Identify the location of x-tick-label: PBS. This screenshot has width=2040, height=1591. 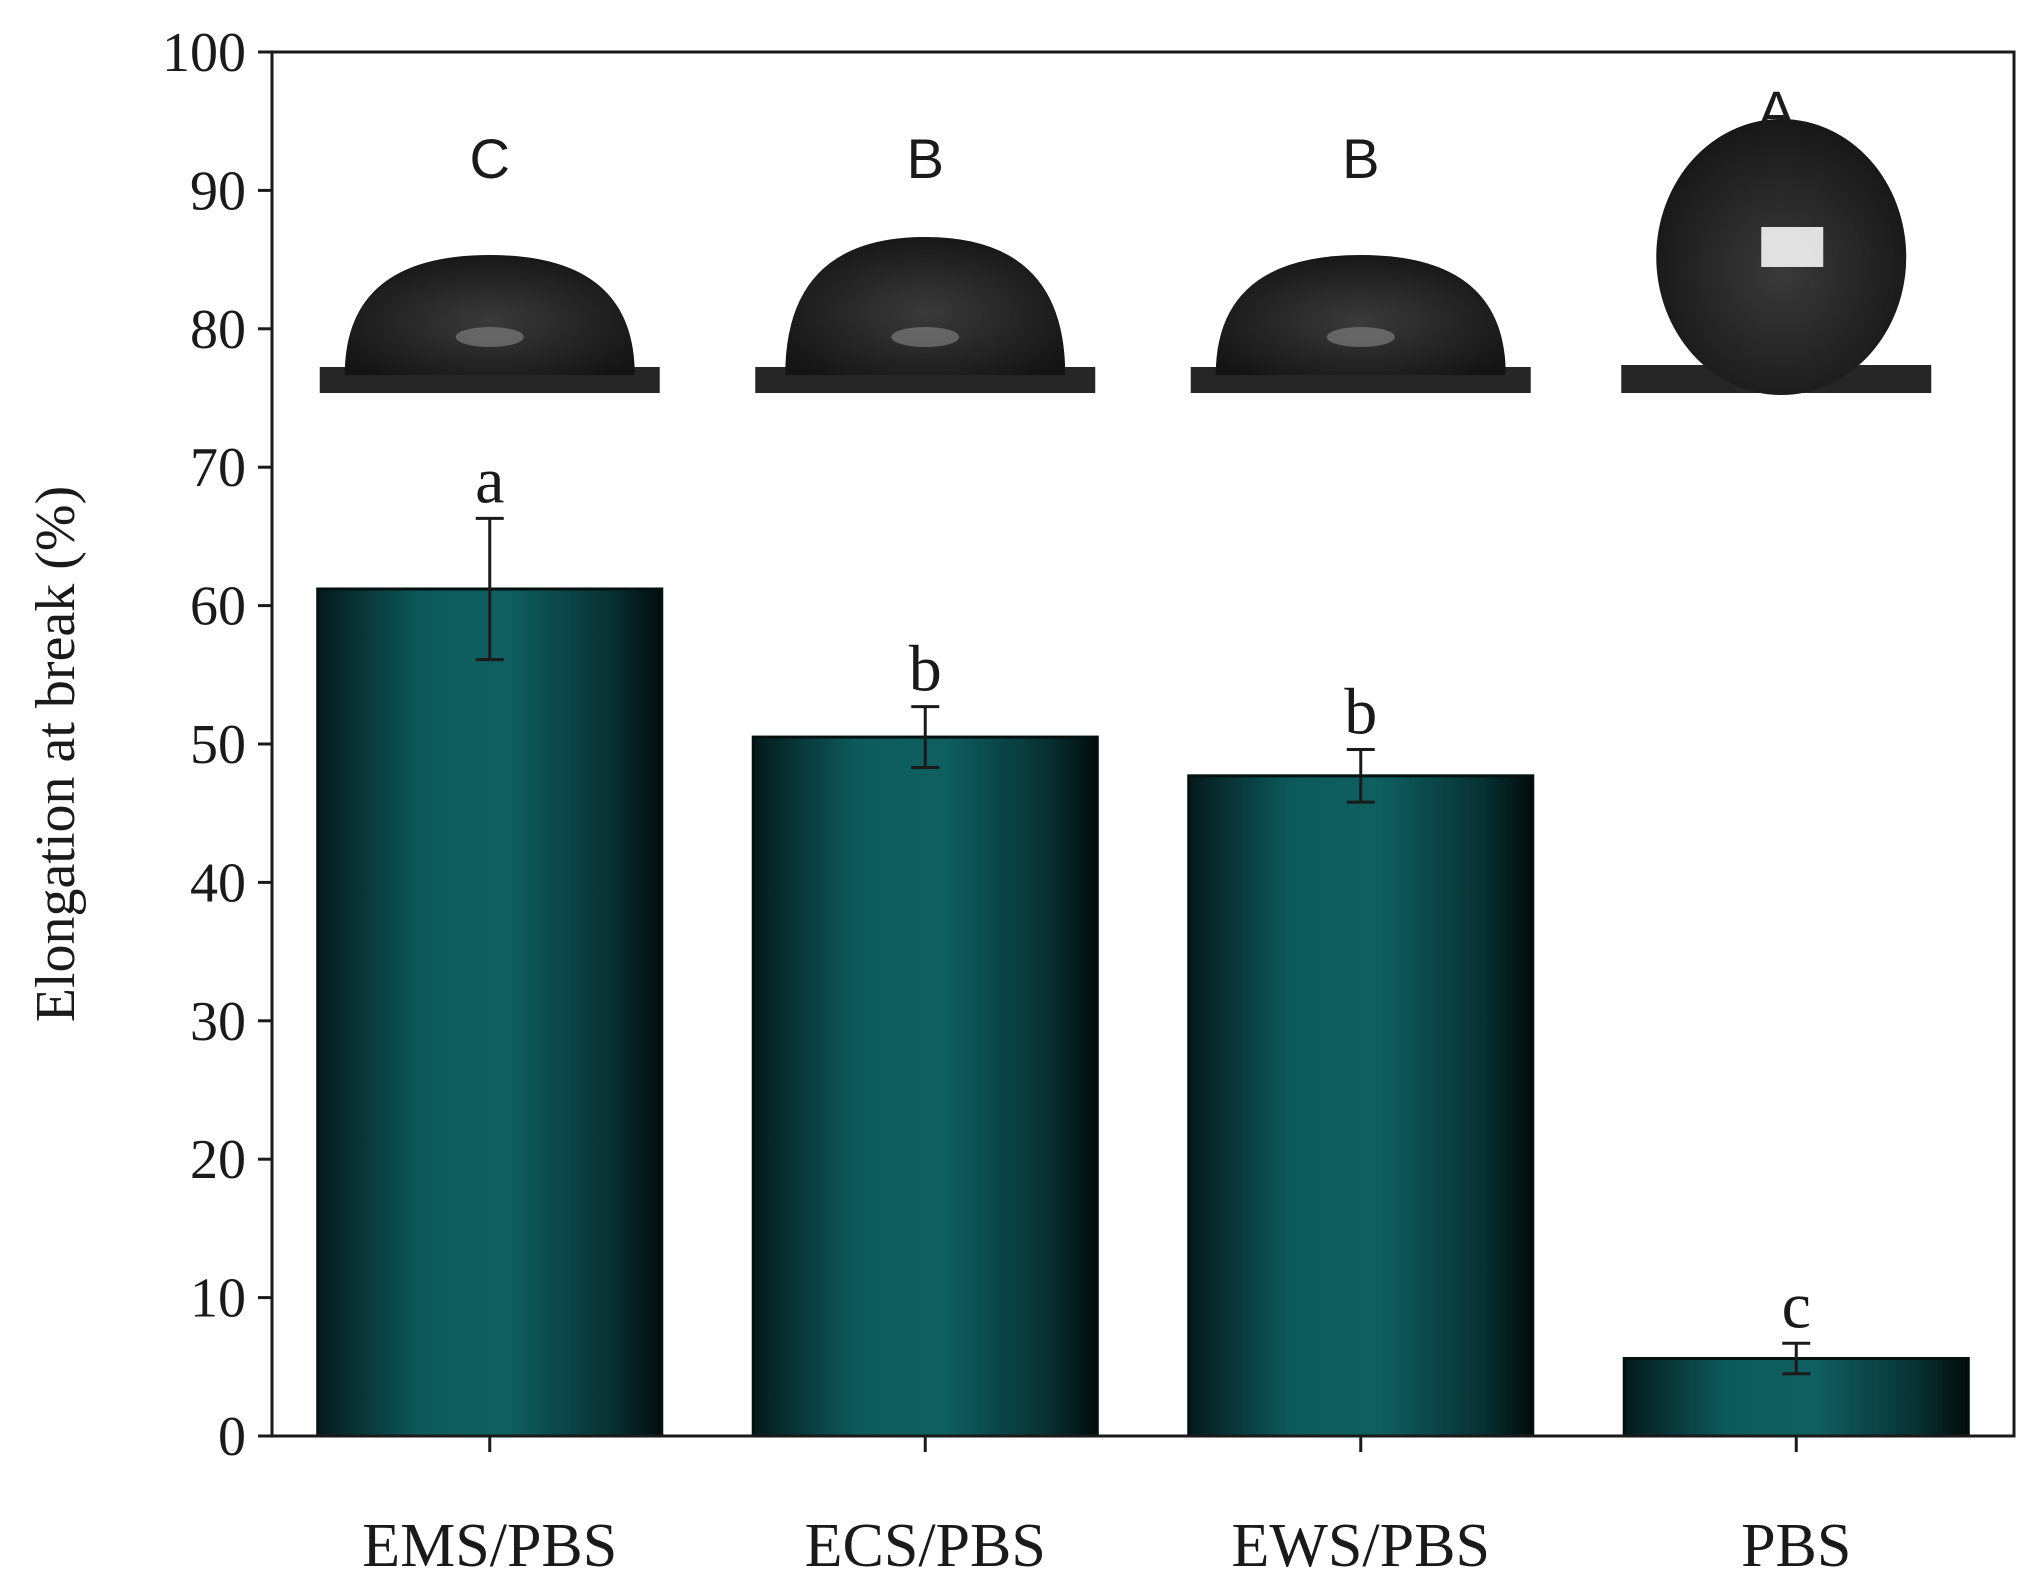
(1796, 1546).